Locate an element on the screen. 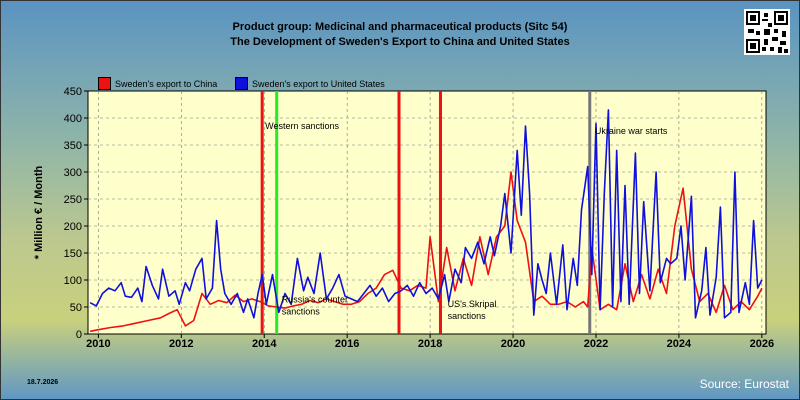 This screenshot has height=400, width=800. legend-us: Sweden's export to United States is located at coordinates (310, 83).